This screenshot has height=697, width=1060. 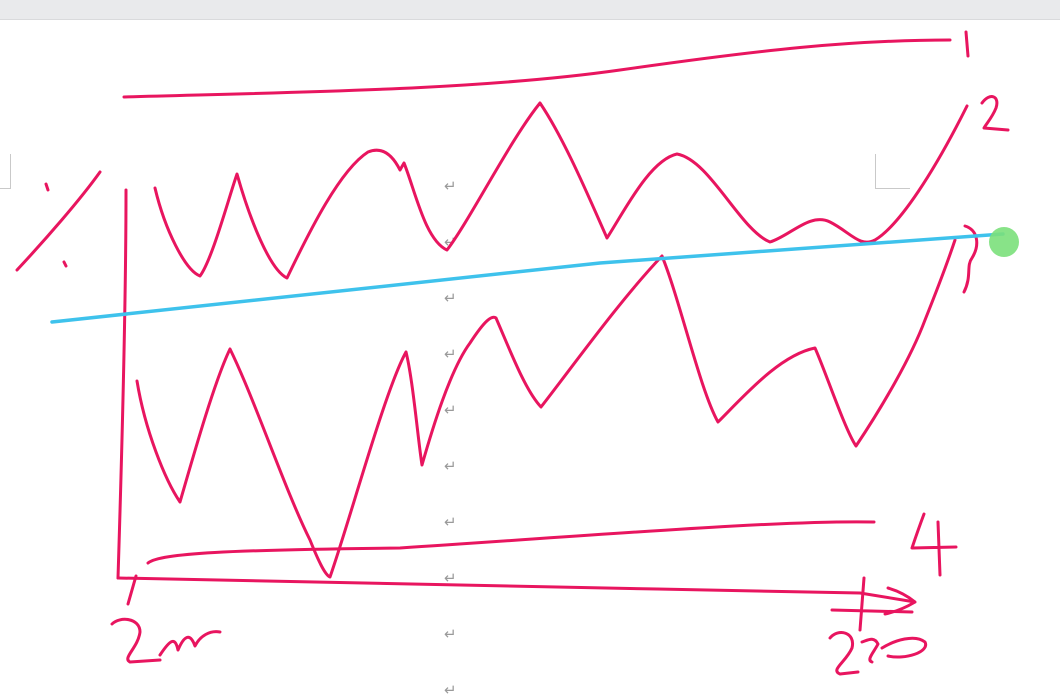 I want to click on ink-x-axis-end-tick, so click(x=872, y=604).